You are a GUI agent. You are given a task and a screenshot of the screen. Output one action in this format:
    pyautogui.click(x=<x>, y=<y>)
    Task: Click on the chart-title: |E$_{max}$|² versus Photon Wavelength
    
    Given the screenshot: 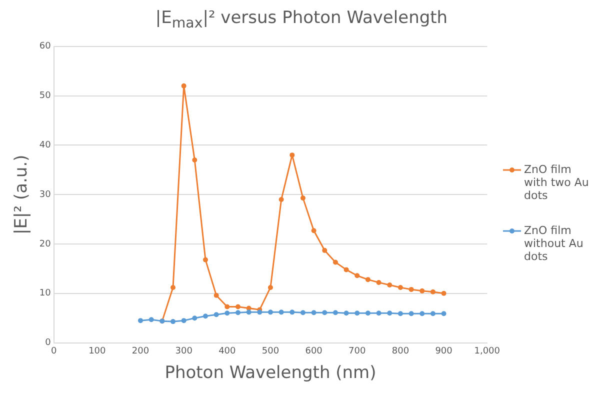 What is the action you would take?
    pyautogui.click(x=301, y=21)
    